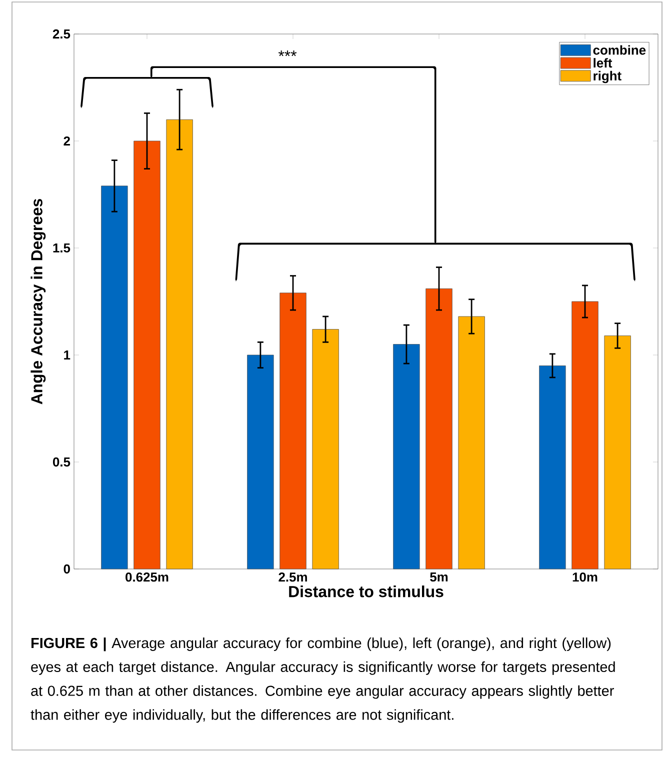  Describe the element at coordinates (61, 248) in the screenshot. I see `y-tick-label: 1.5` at that location.